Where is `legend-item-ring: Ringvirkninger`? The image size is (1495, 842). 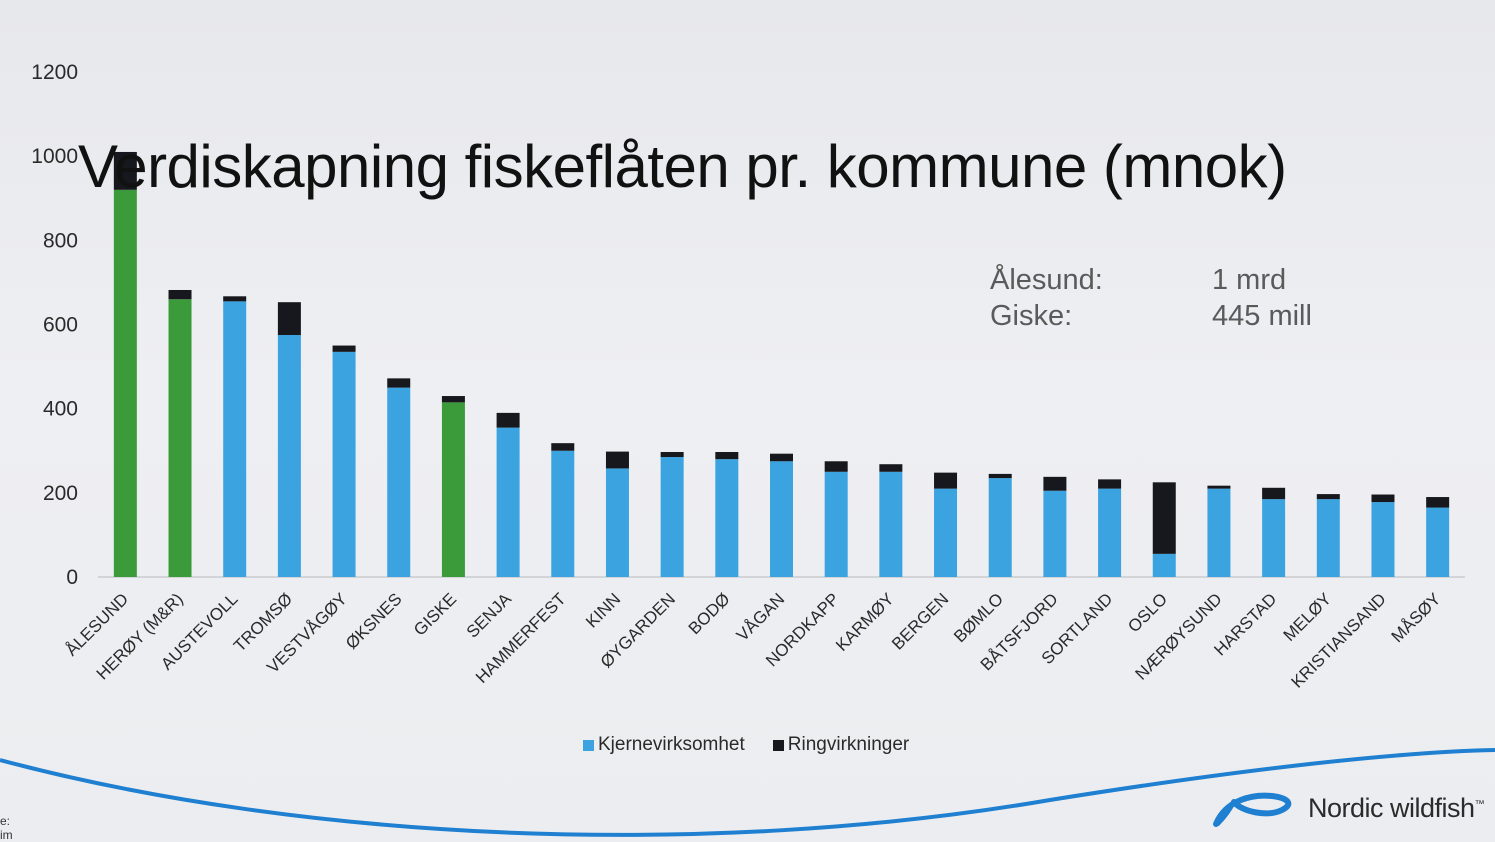
legend-item-ring: Ringvirkninger is located at coordinates (841, 745).